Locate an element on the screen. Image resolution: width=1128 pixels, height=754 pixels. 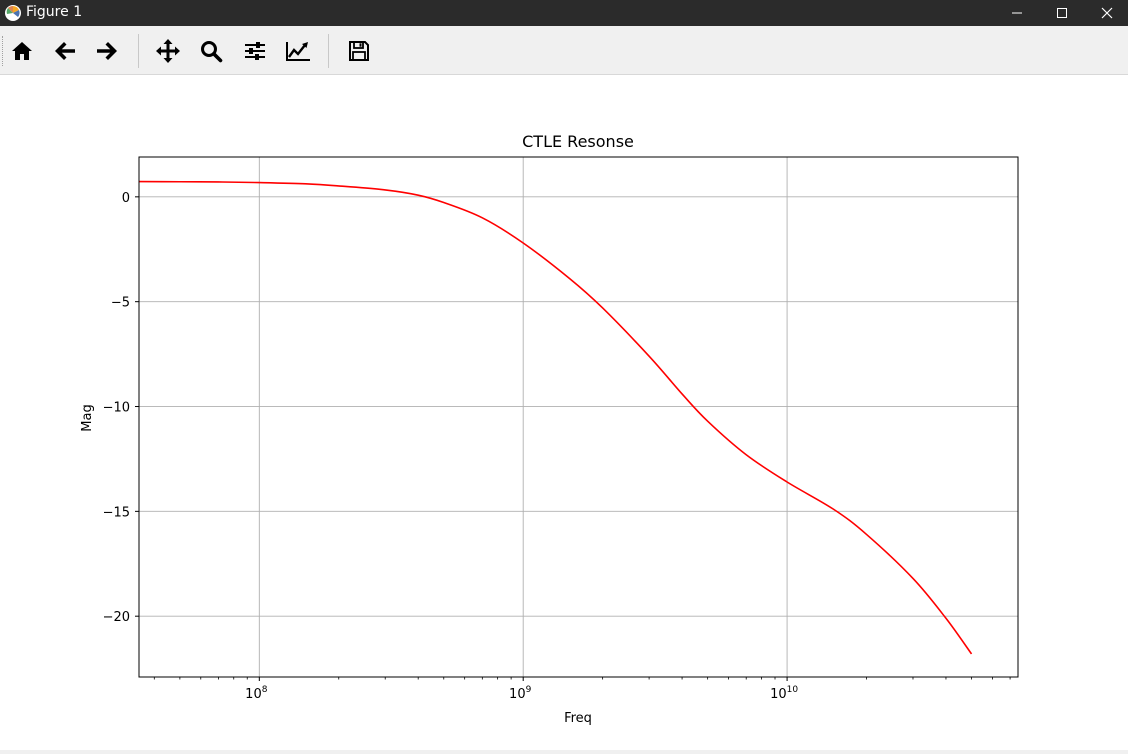
y-tick-label: 0 is located at coordinates (126, 198).